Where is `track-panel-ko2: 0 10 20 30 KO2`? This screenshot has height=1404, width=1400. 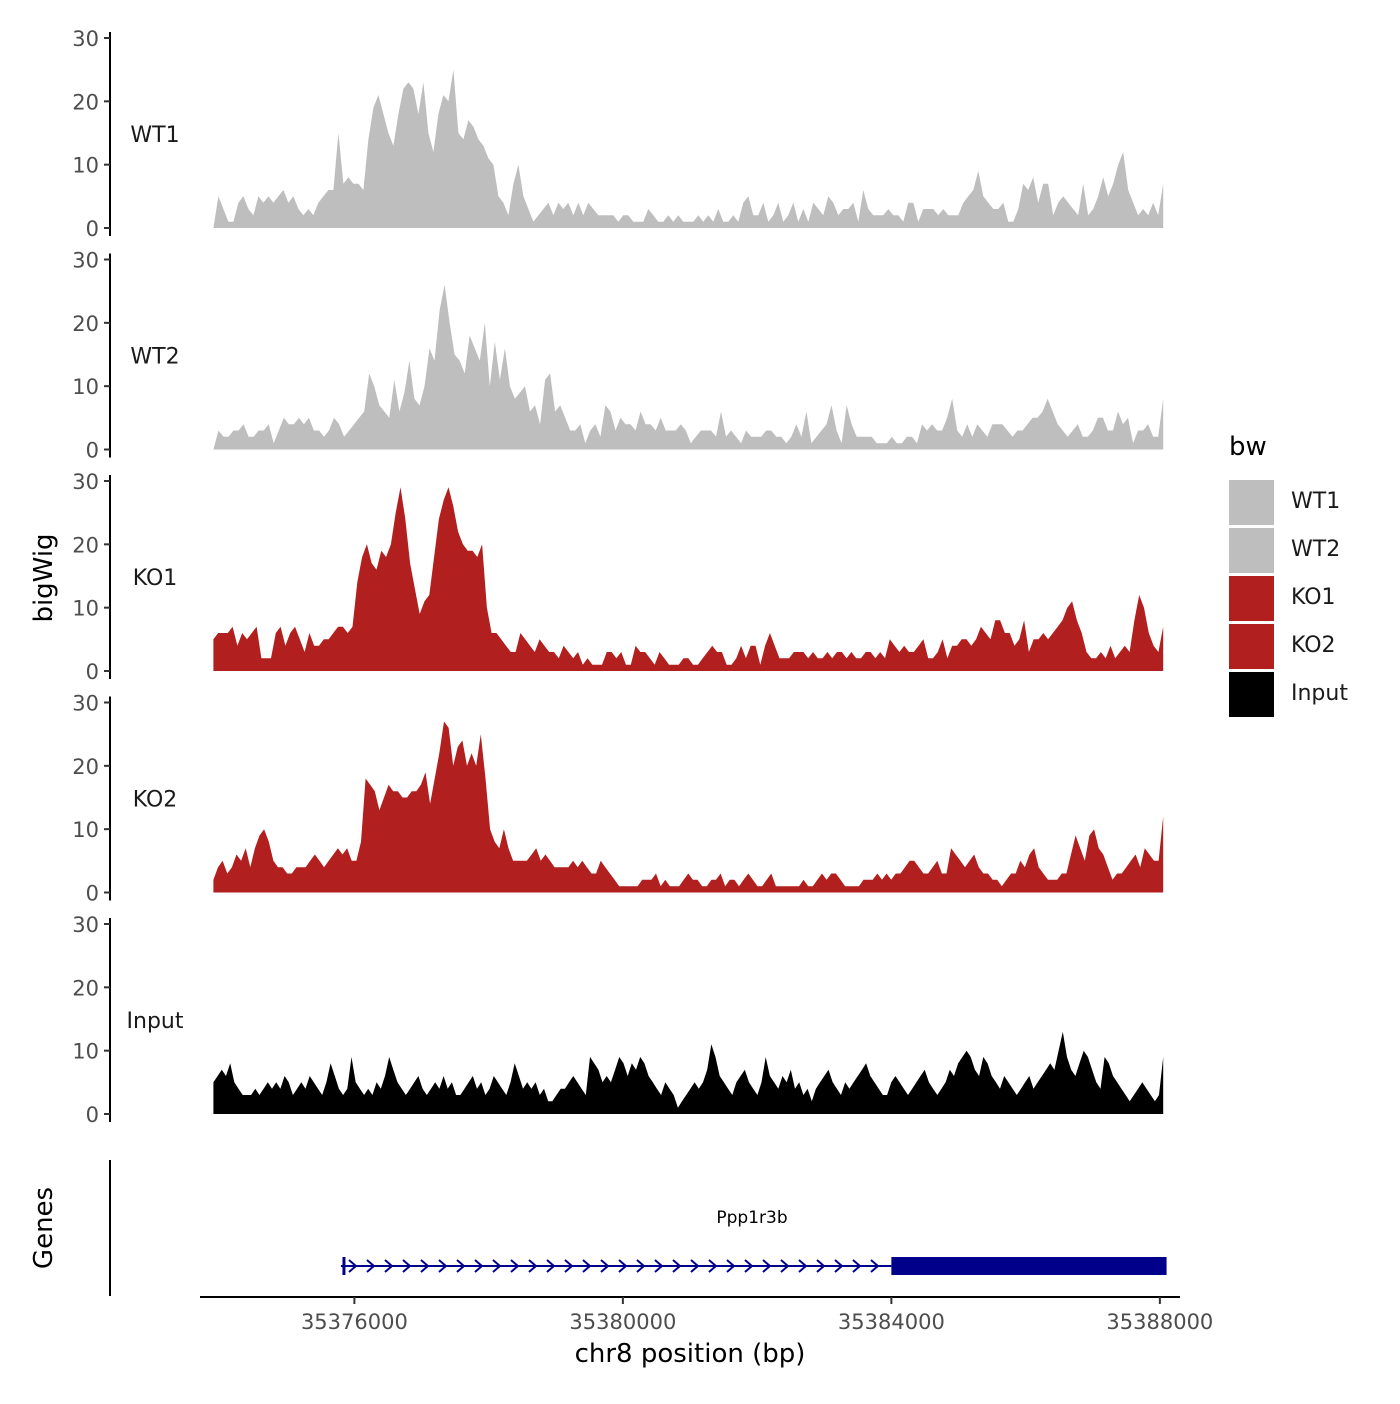 track-panel-ko2: 0 10 20 30 KO2 is located at coordinates (618, 799).